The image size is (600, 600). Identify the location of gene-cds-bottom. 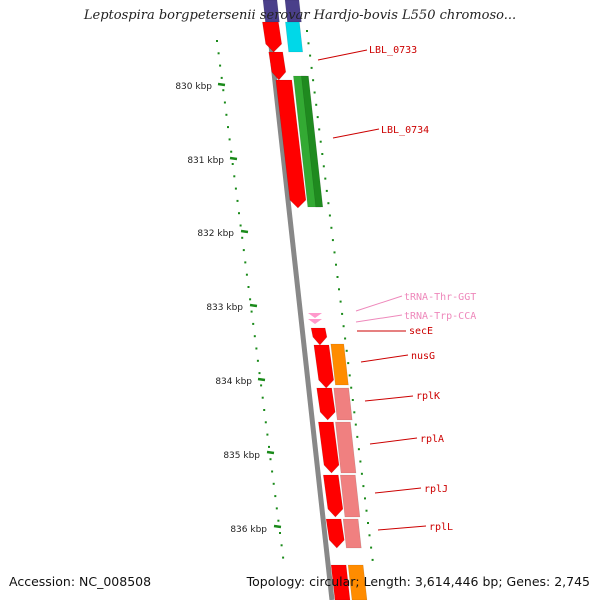
(340, 582).